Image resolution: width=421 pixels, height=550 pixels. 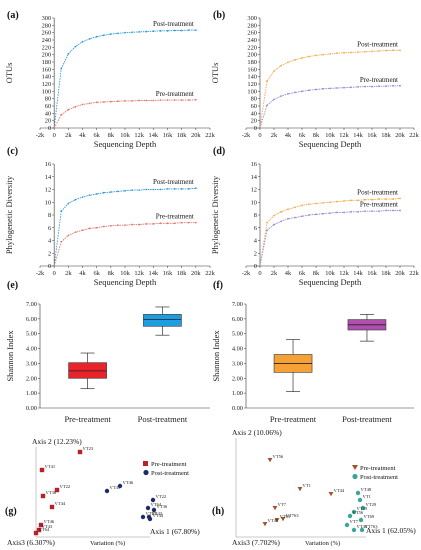 What do you see at coordinates (252, 47) in the screenshot?
I see `y-tick-label: 220` at bounding box center [252, 47].